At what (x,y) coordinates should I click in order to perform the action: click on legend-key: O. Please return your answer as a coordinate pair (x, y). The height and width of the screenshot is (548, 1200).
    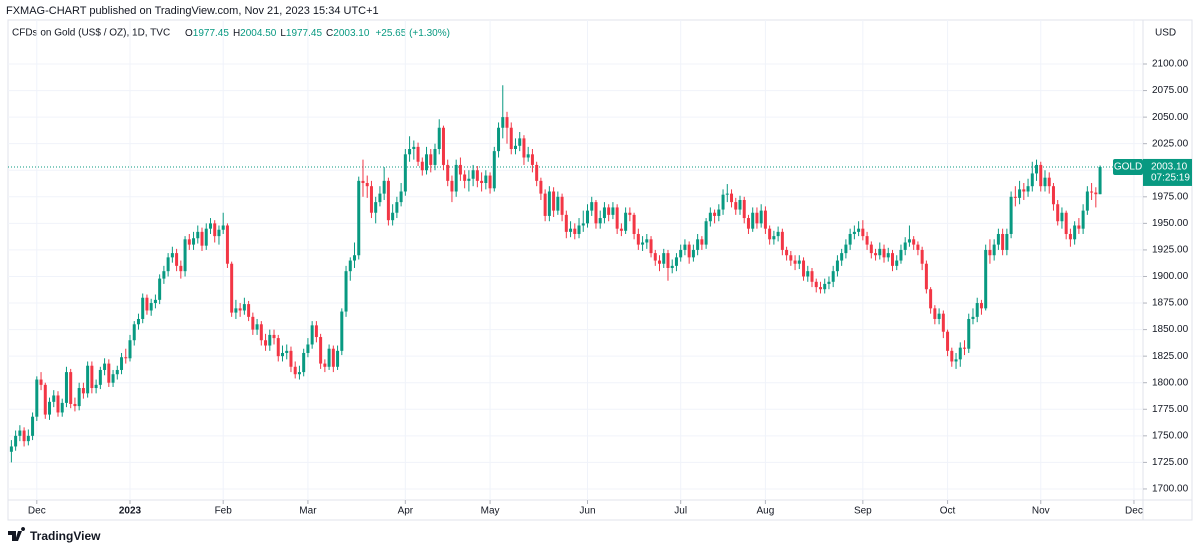
    Looking at the image, I should click on (189, 33).